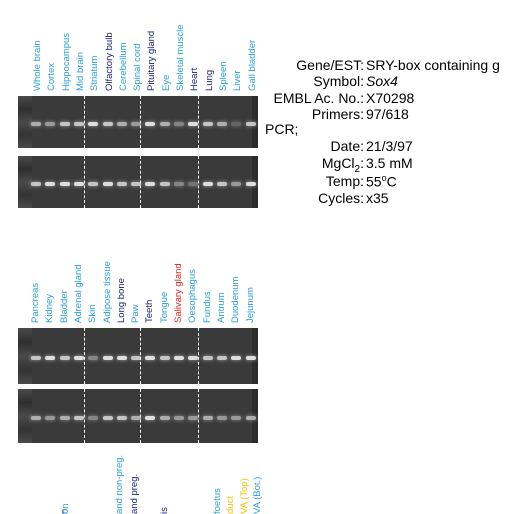 The image size is (512, 514). Describe the element at coordinates (330, 65) in the screenshot. I see `gene-label: Gene/EST:` at that location.